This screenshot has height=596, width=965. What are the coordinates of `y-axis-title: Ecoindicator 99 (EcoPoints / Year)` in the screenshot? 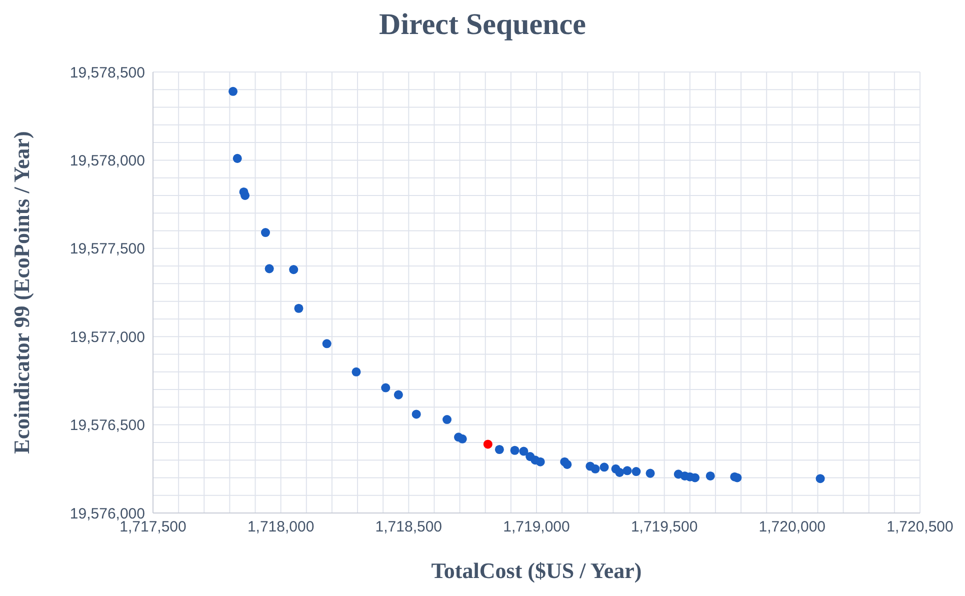 It's located at (21, 292).